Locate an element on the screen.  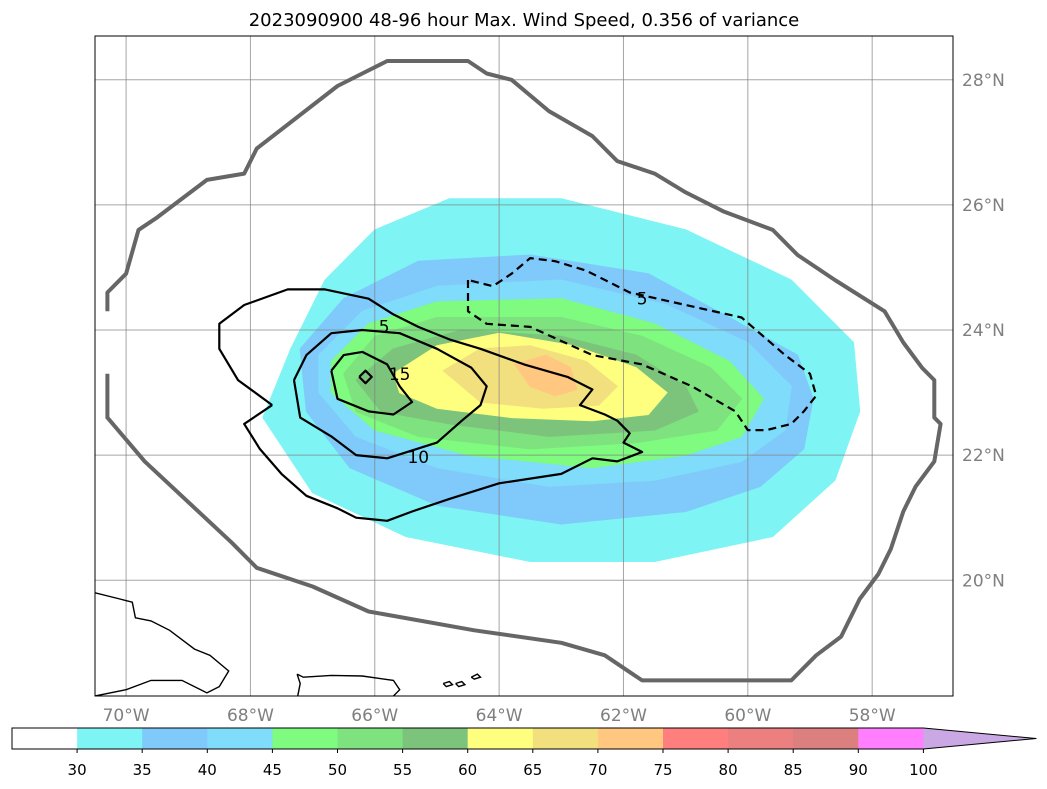
colorbar-tick-labels: 30 35 40 45 50 55 60 65 70 75 80 85 90 100 is located at coordinates (503, 764).